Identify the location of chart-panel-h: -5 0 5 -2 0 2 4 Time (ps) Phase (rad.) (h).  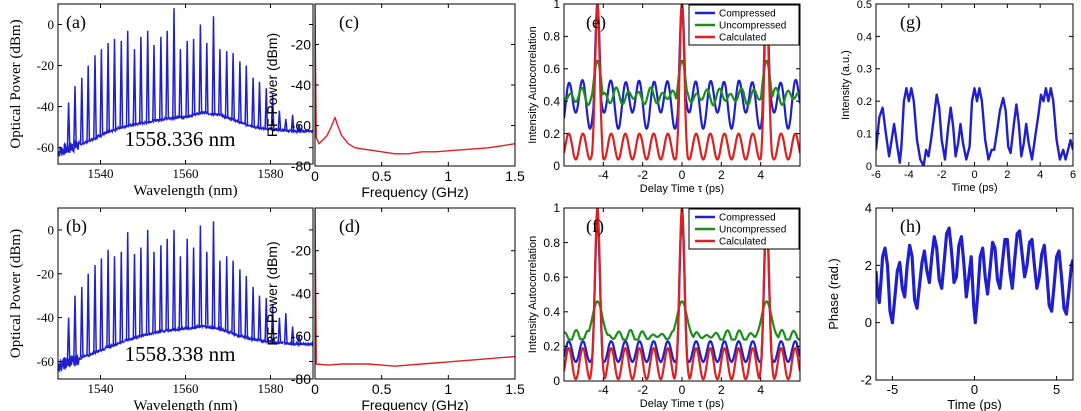
(950, 306).